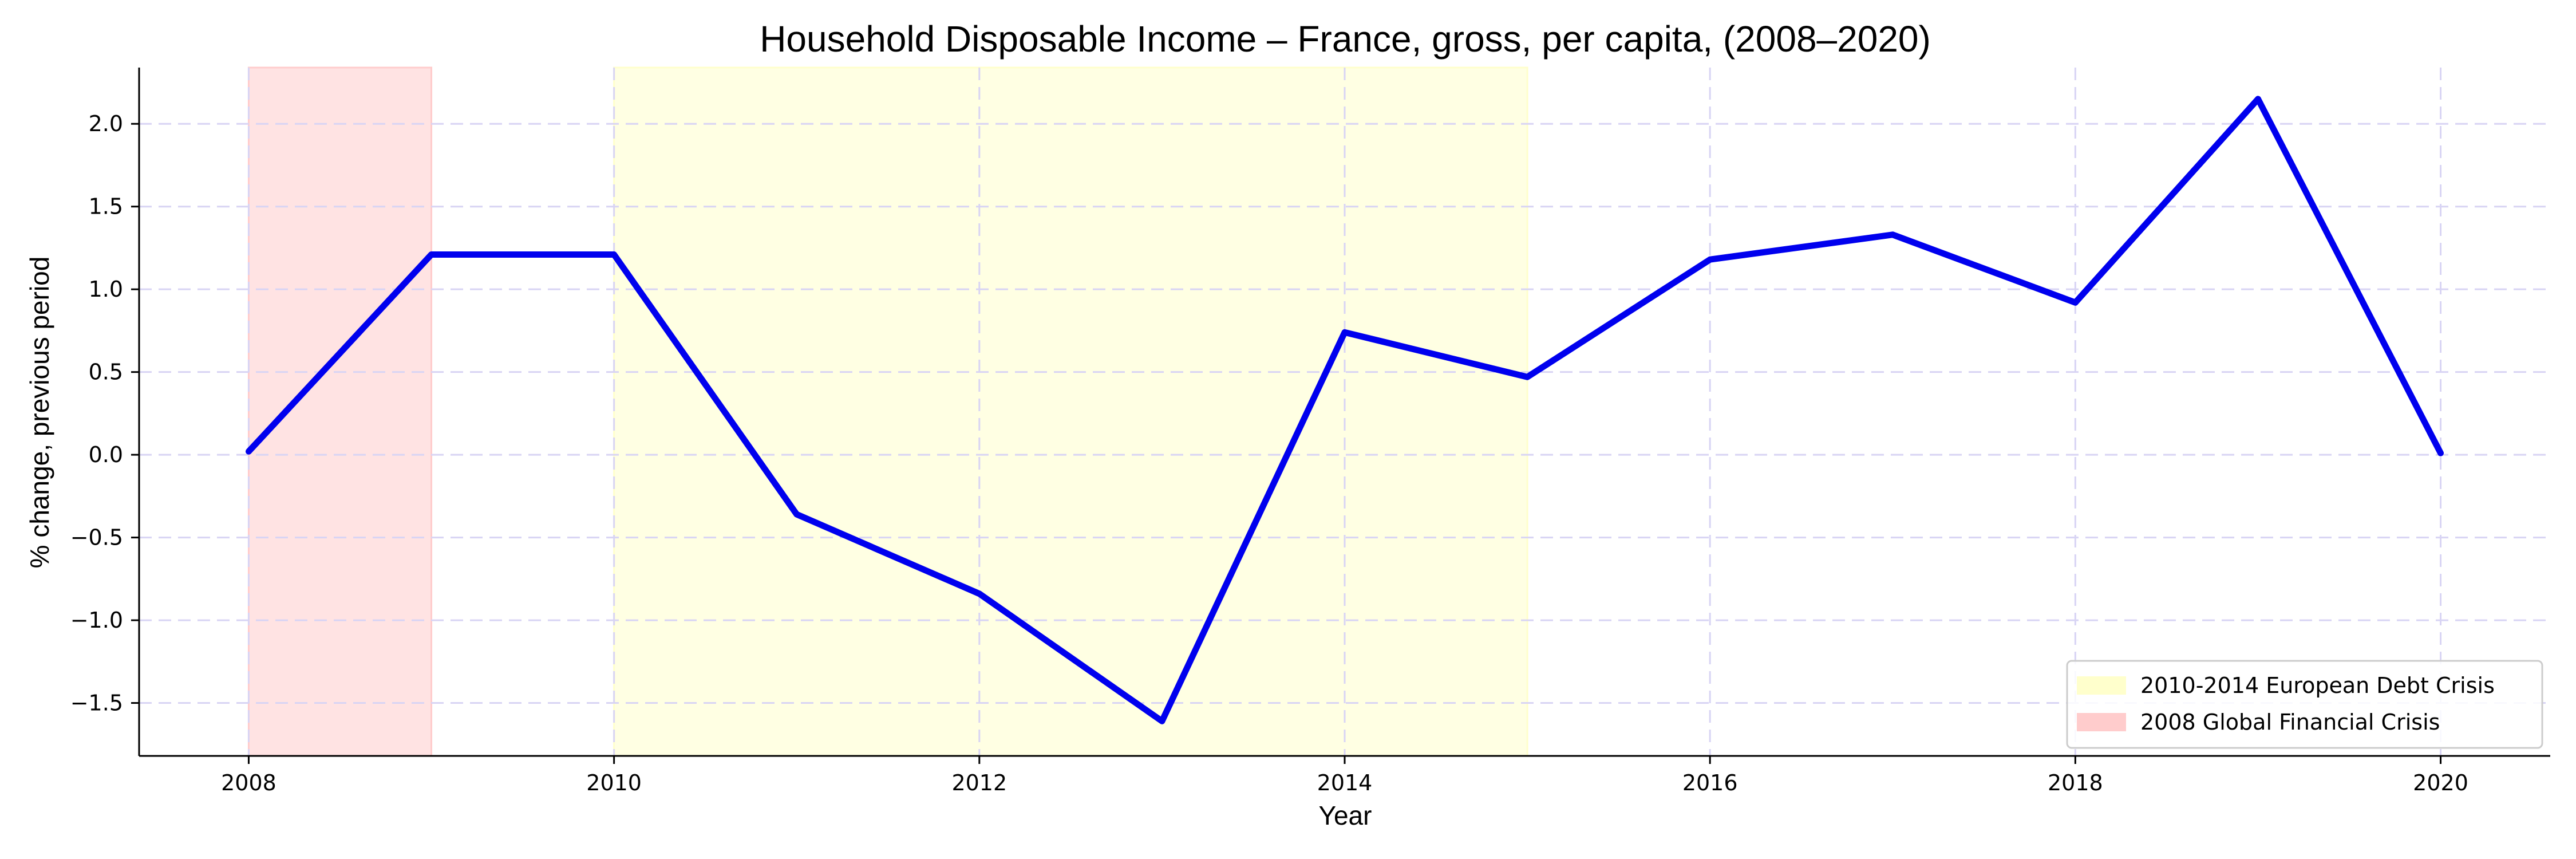 The width and height of the screenshot is (2576, 859). Describe the element at coordinates (96, 620) in the screenshot. I see `y-tick-label-1: −1.0` at that location.